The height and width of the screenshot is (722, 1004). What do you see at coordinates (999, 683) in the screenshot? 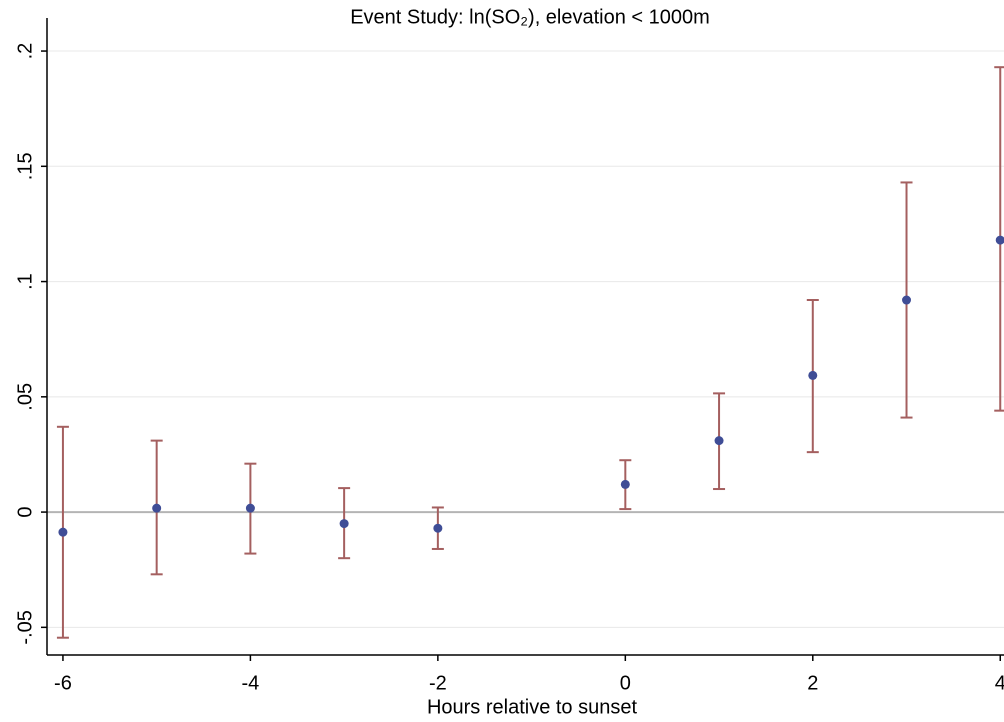
I see `x-tick-label: 4` at bounding box center [999, 683].